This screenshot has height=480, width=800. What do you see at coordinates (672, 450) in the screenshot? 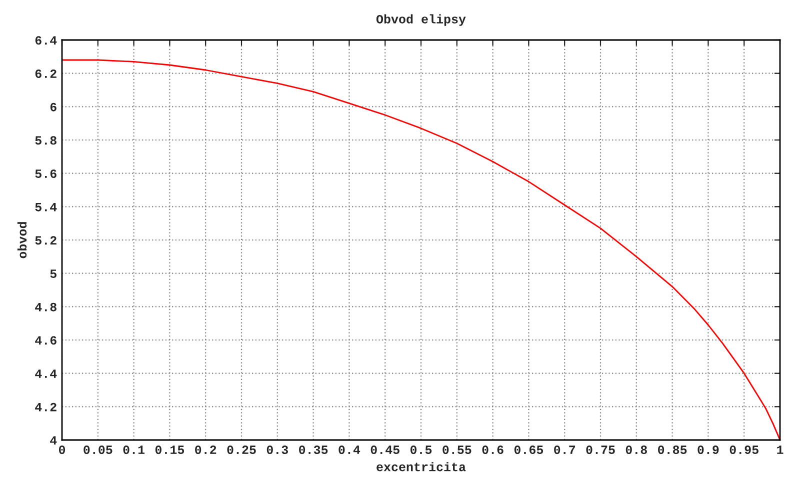
I see `x-tick-label: 0.85` at bounding box center [672, 450].